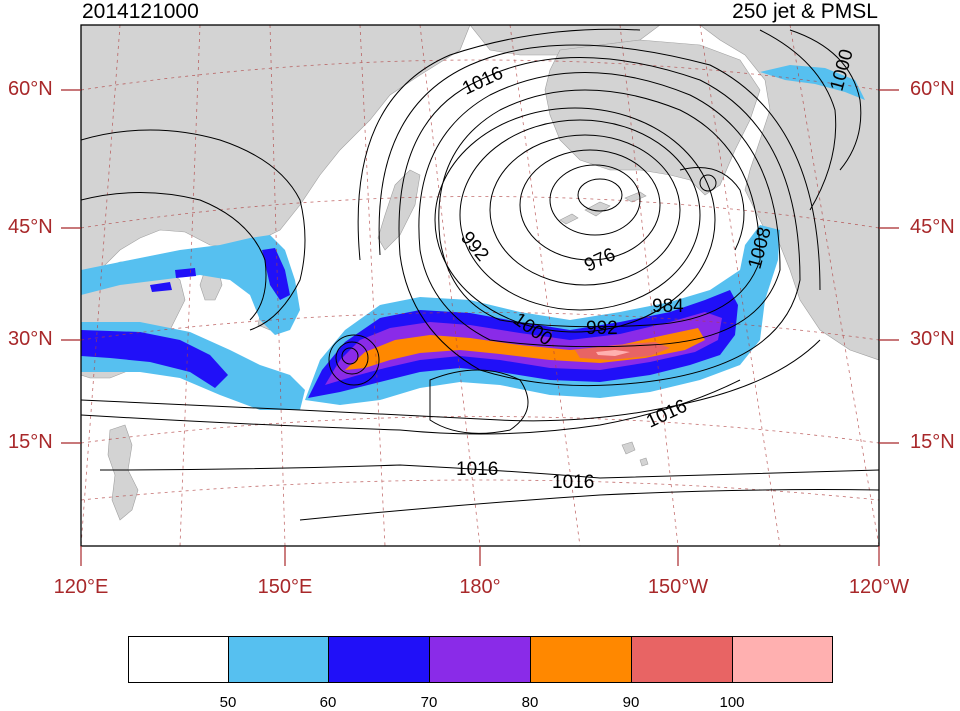 Image resolution: width=960 pixels, height=711 pixels. What do you see at coordinates (635, 454) in the screenshot?
I see `land-hawaii` at bounding box center [635, 454].